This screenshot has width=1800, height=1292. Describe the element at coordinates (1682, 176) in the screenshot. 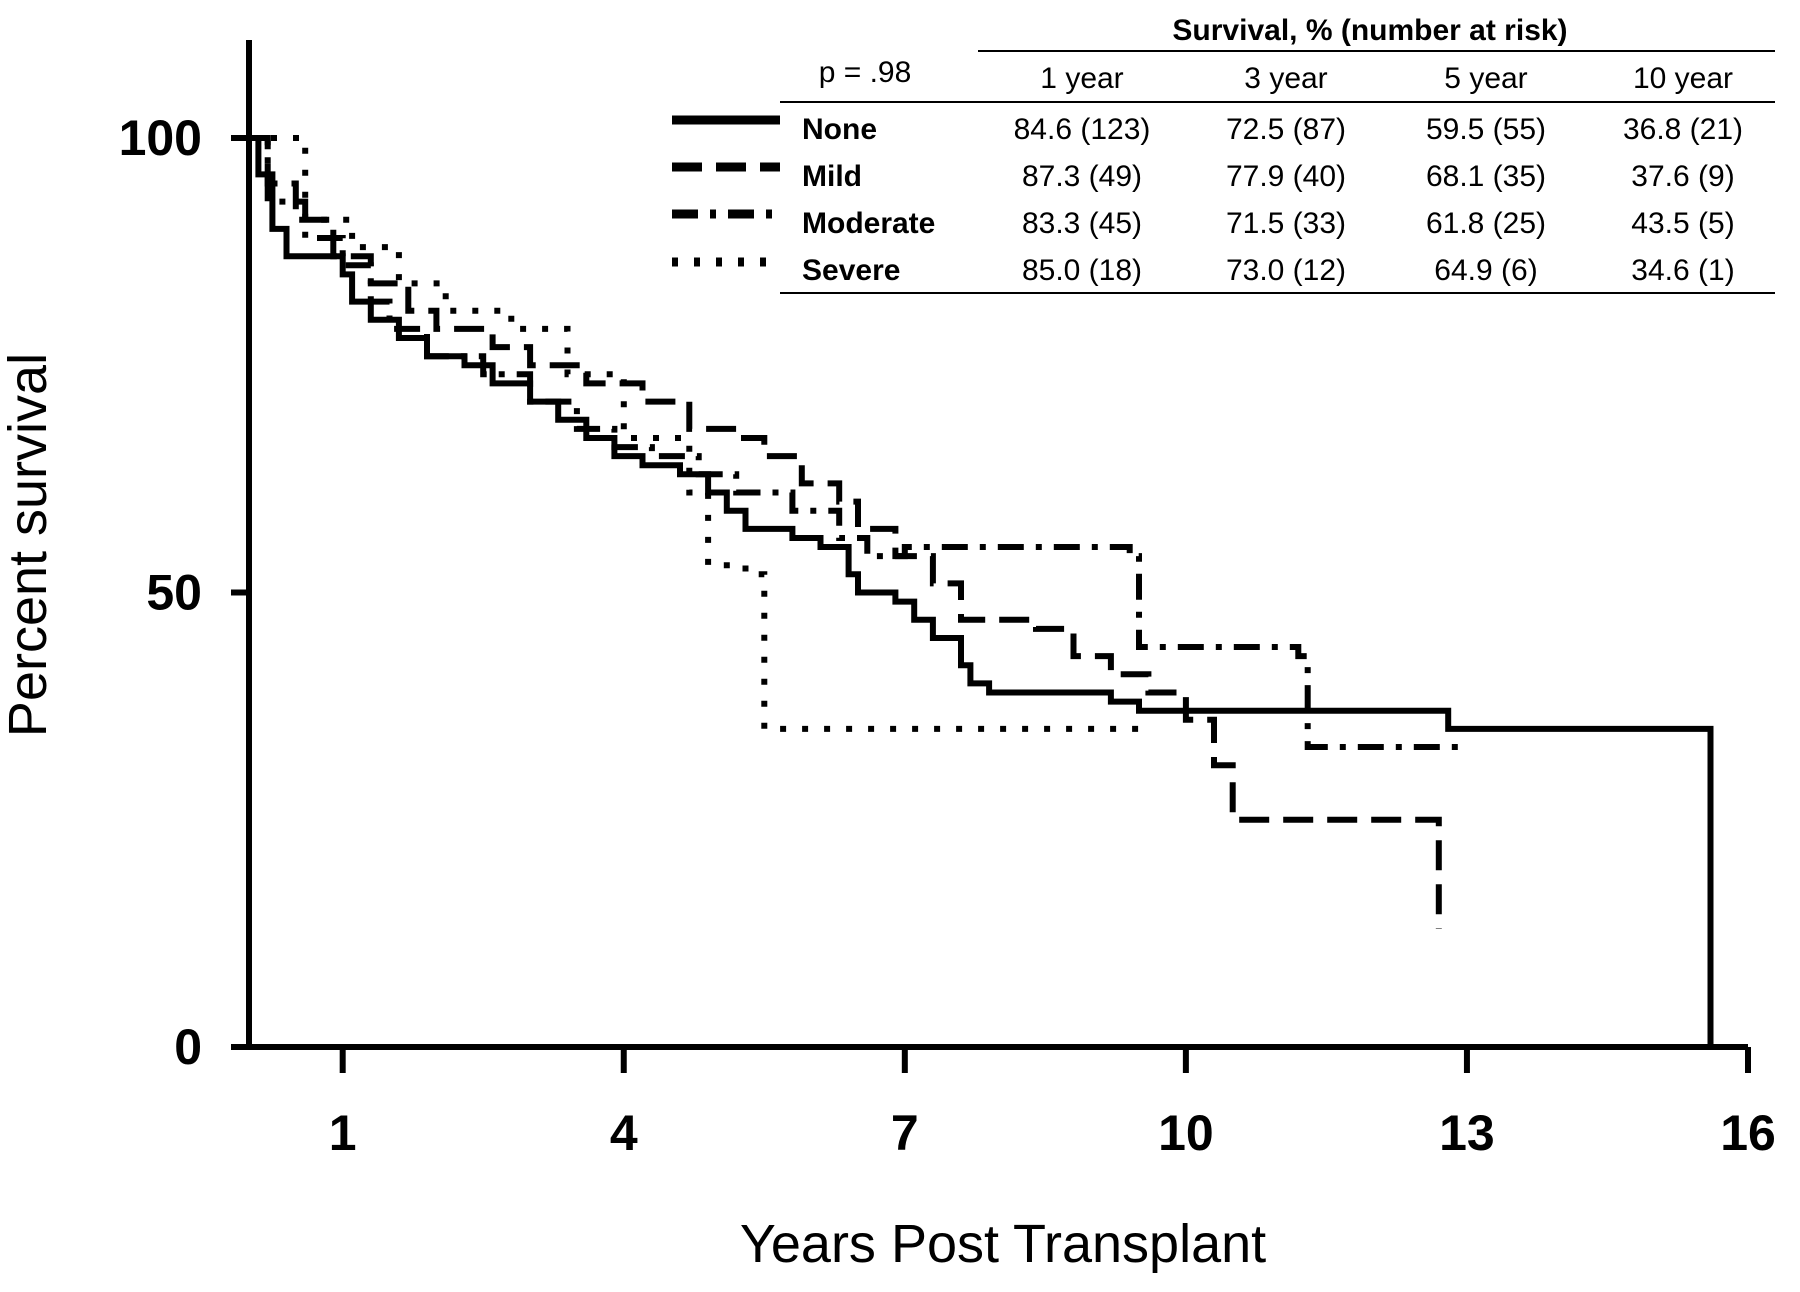

I see `cell-mild-10yr: 37.6 (9)` at that location.